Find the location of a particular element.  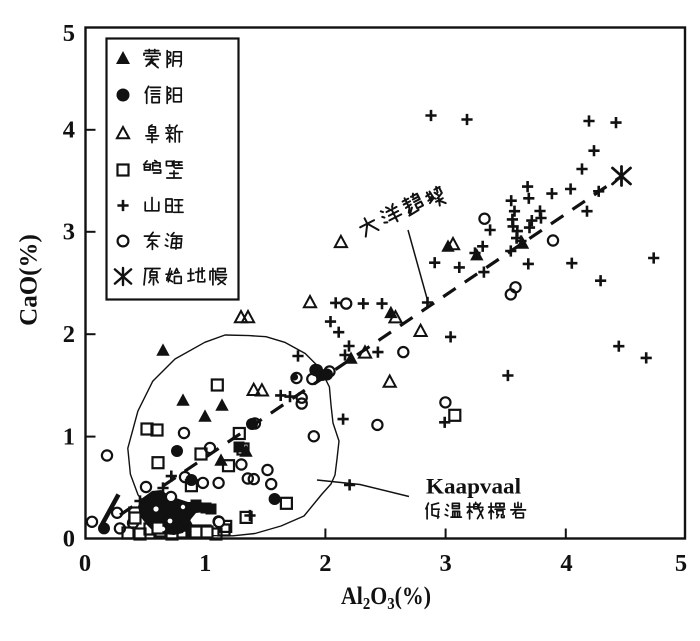

svg-text: Al2O3(%) is located at coordinates (386, 598).